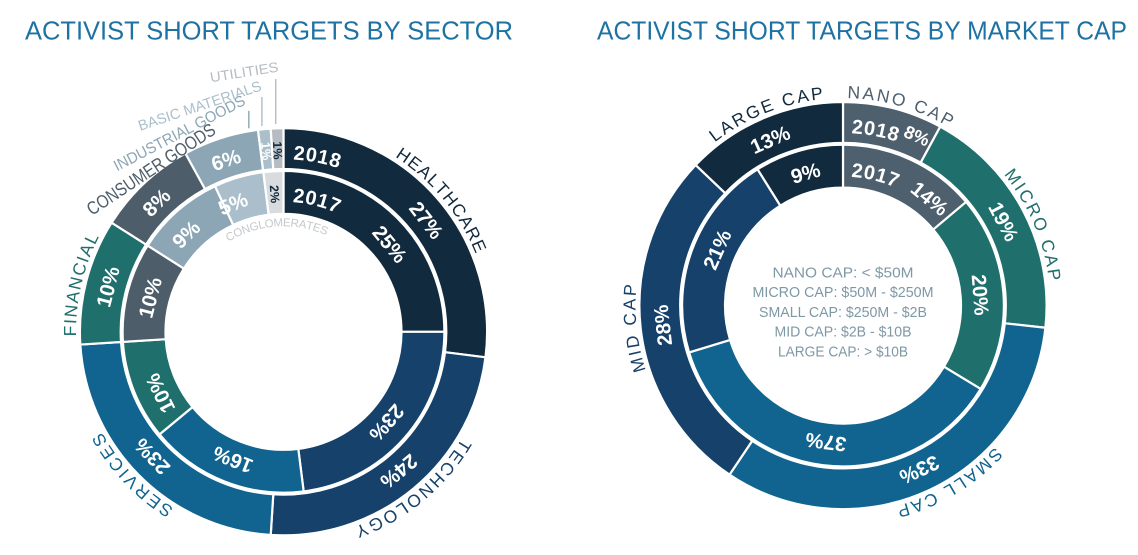 This screenshot has height=555, width=1138. Describe the element at coordinates (310, 226) in the screenshot. I see `svg-text: T` at that location.